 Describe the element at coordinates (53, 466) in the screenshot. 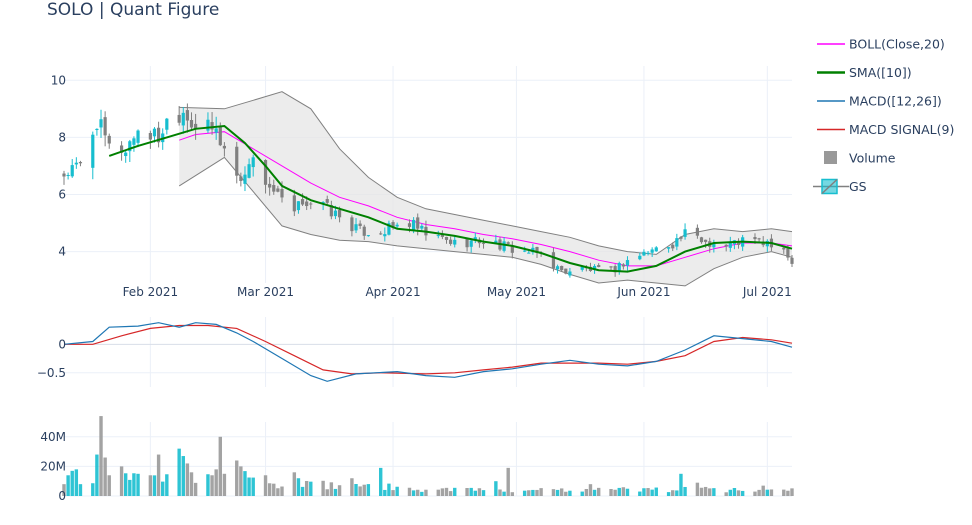

I see `y-tick-label: 20M` at that location.